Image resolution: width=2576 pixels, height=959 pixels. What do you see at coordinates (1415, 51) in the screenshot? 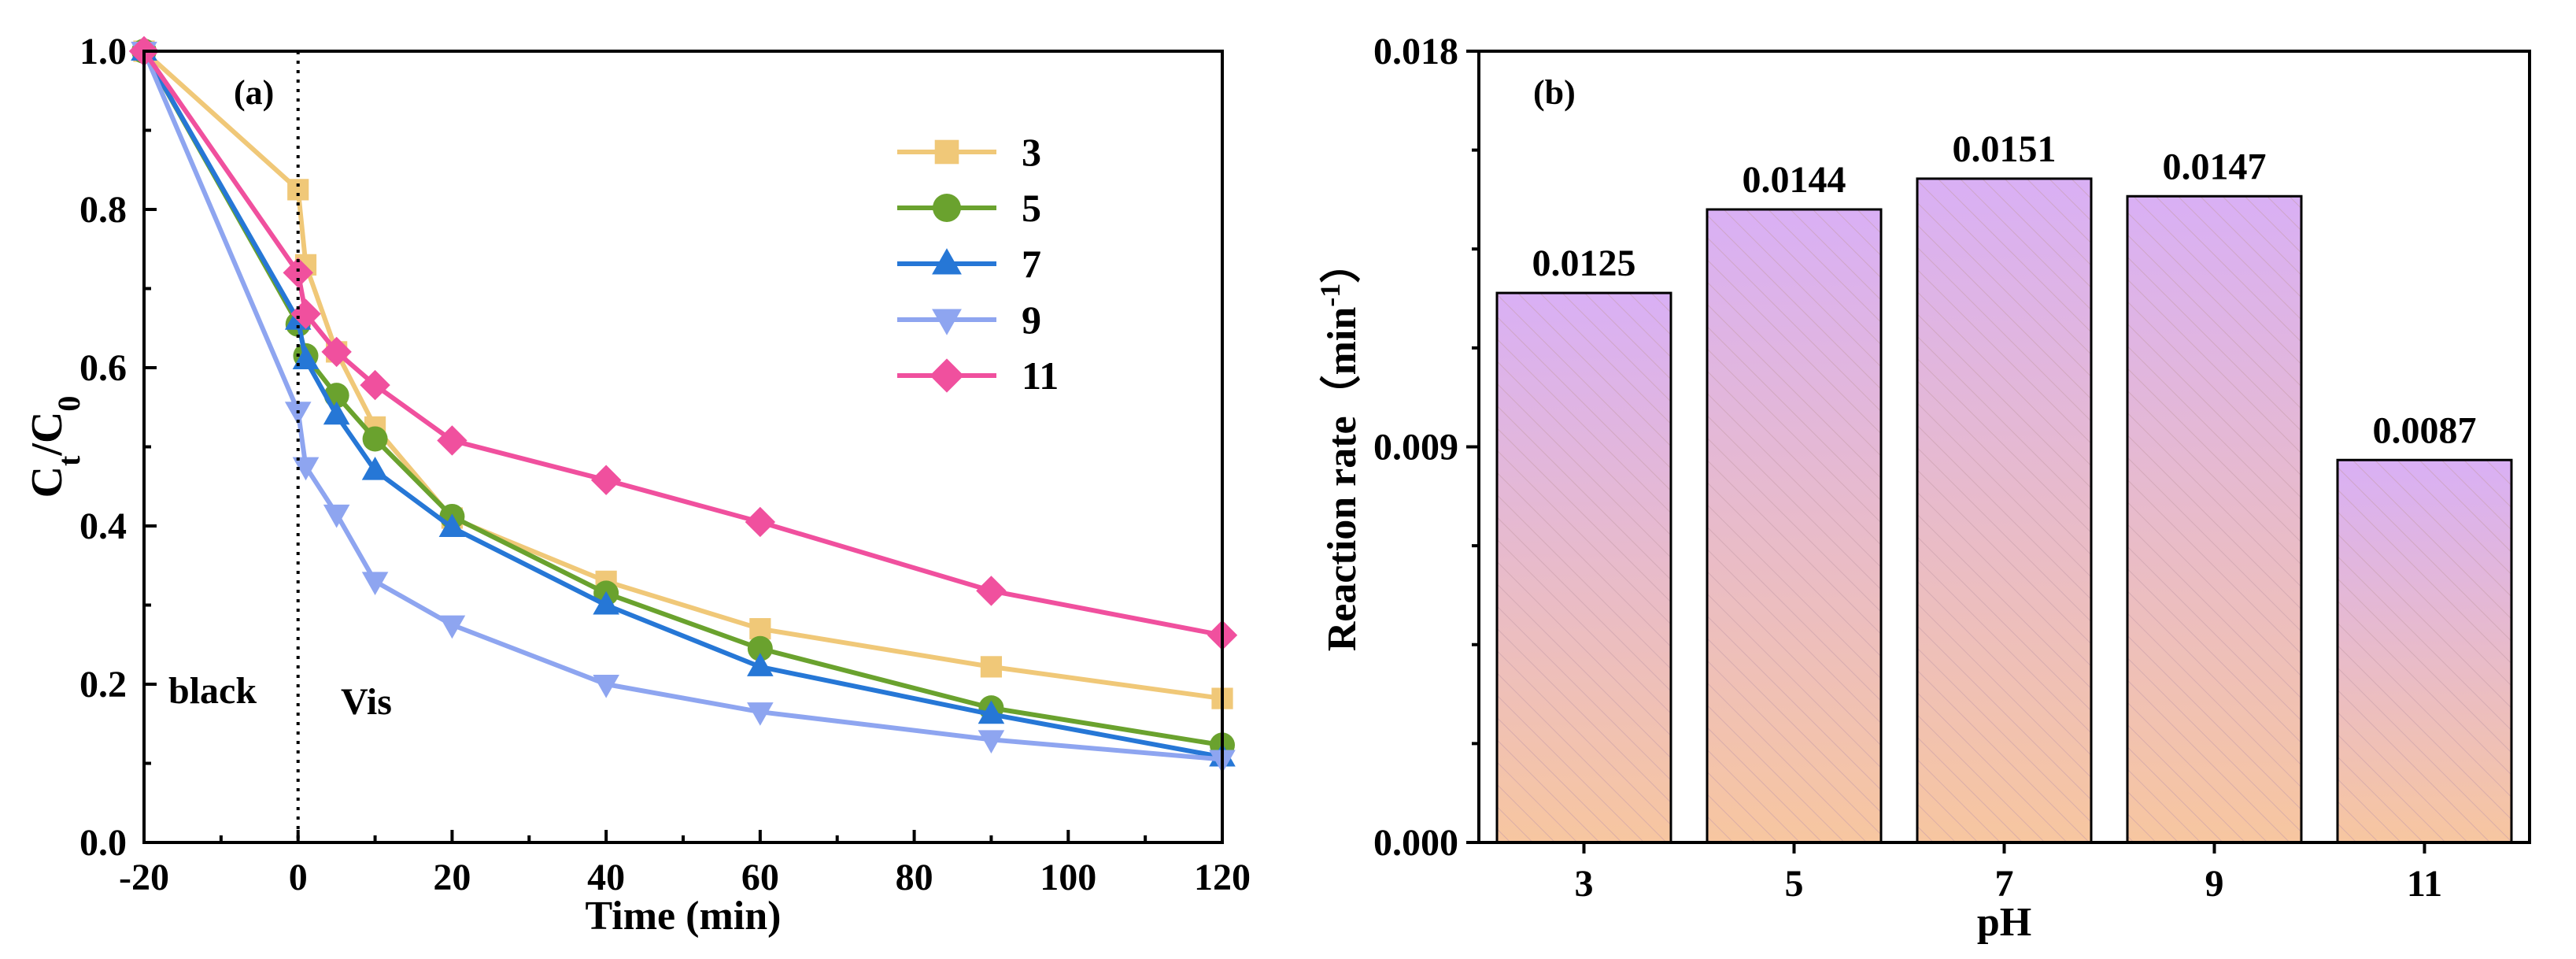
I see `y-tick-label: 0.018` at bounding box center [1415, 51].